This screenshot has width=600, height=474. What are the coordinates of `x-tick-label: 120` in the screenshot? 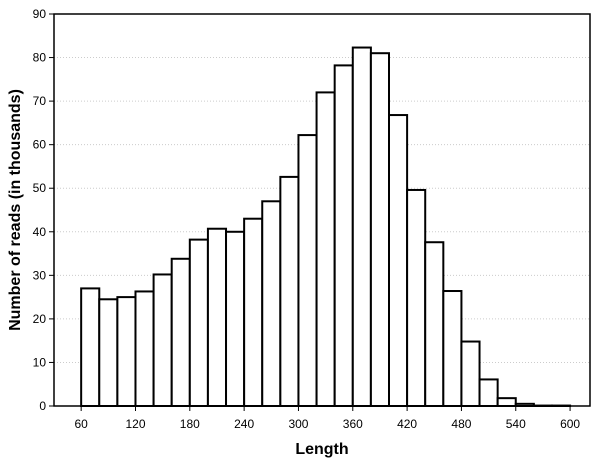 It's located at (135, 424).